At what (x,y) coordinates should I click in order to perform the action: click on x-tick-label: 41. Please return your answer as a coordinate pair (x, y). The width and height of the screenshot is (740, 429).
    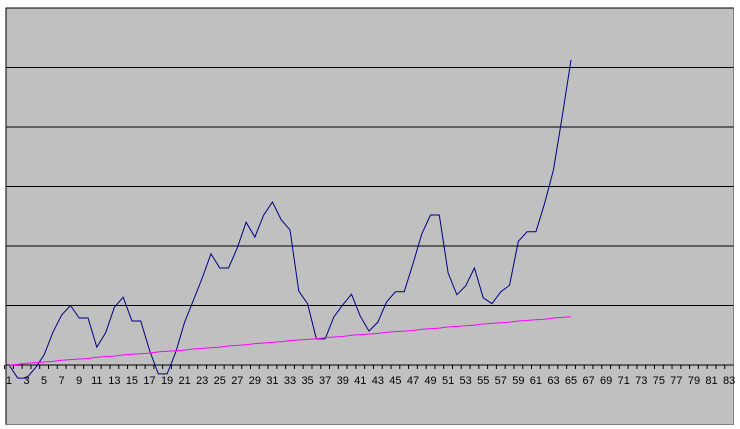
    Looking at the image, I should click on (360, 381).